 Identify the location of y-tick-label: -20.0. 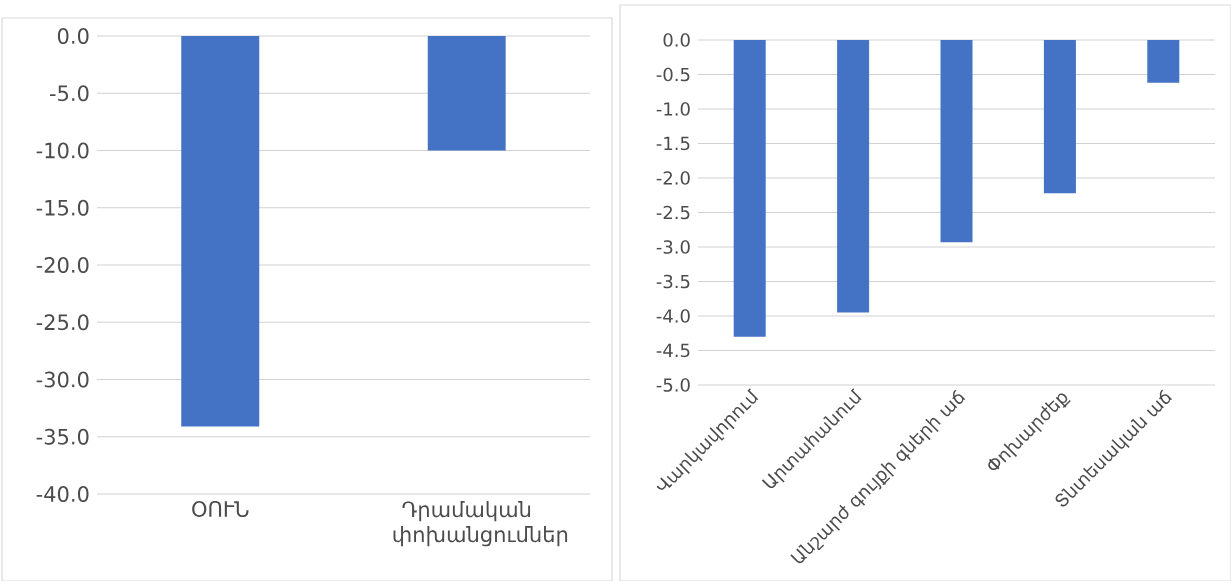
(62, 265).